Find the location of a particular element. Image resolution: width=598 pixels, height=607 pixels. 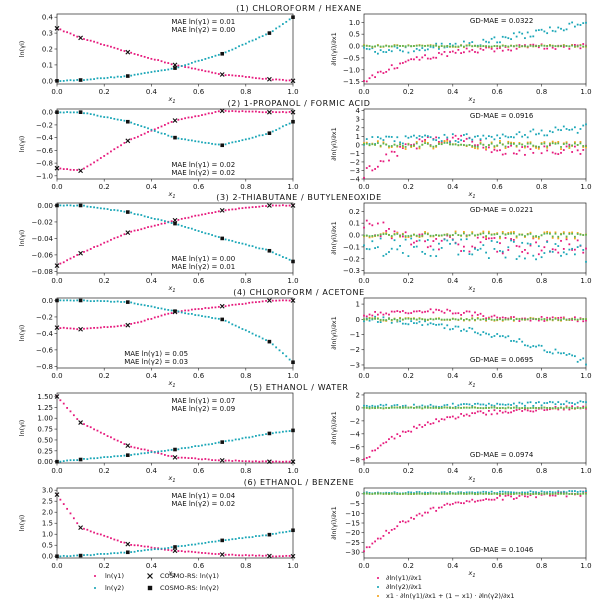

left-axes-ytick-label: −0.04 is located at coordinates (43, 239).